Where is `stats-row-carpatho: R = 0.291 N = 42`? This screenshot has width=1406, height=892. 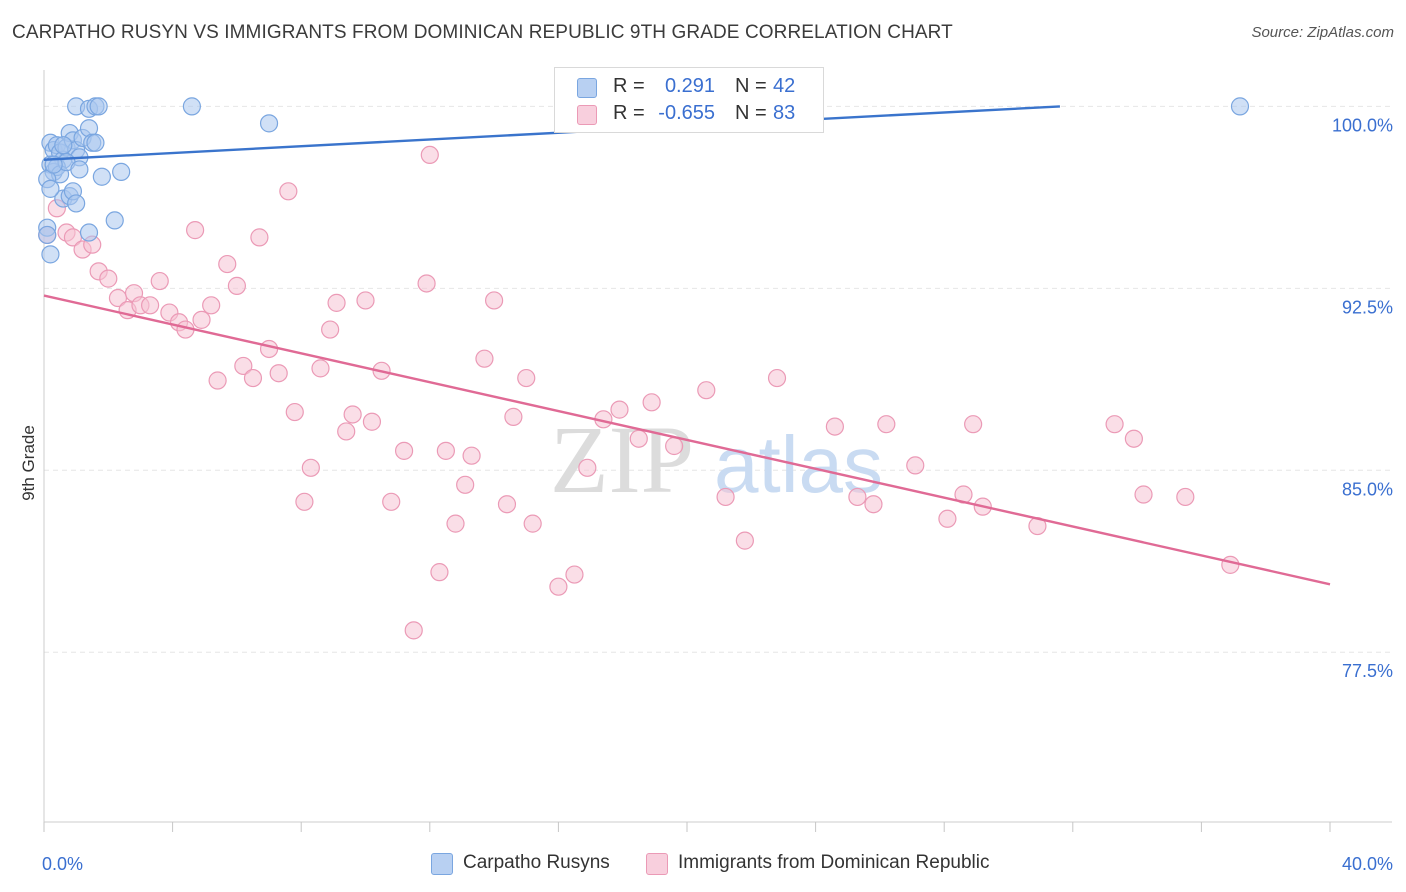
stats-row-carpatho: R = 0.291 N = 42 is located at coordinates (689, 87).